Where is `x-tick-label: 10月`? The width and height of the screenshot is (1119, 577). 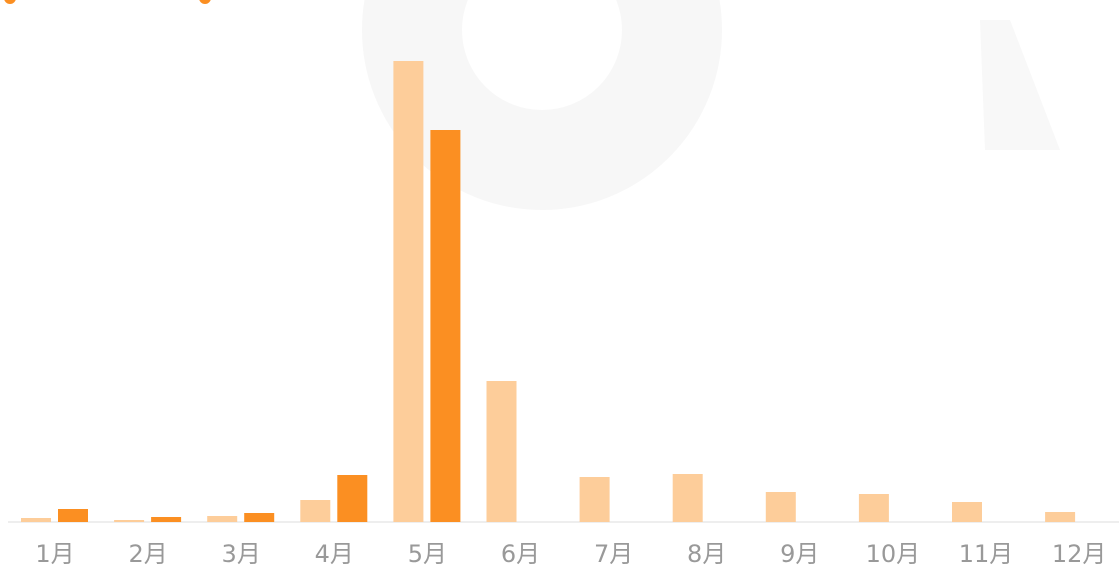 x-tick-label: 10月 is located at coordinates (893, 554).